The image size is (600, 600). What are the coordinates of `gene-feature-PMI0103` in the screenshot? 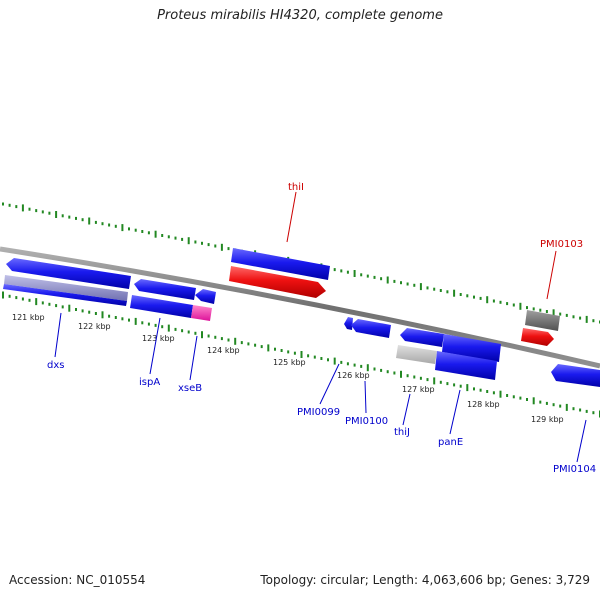 It's located at (537, 337).